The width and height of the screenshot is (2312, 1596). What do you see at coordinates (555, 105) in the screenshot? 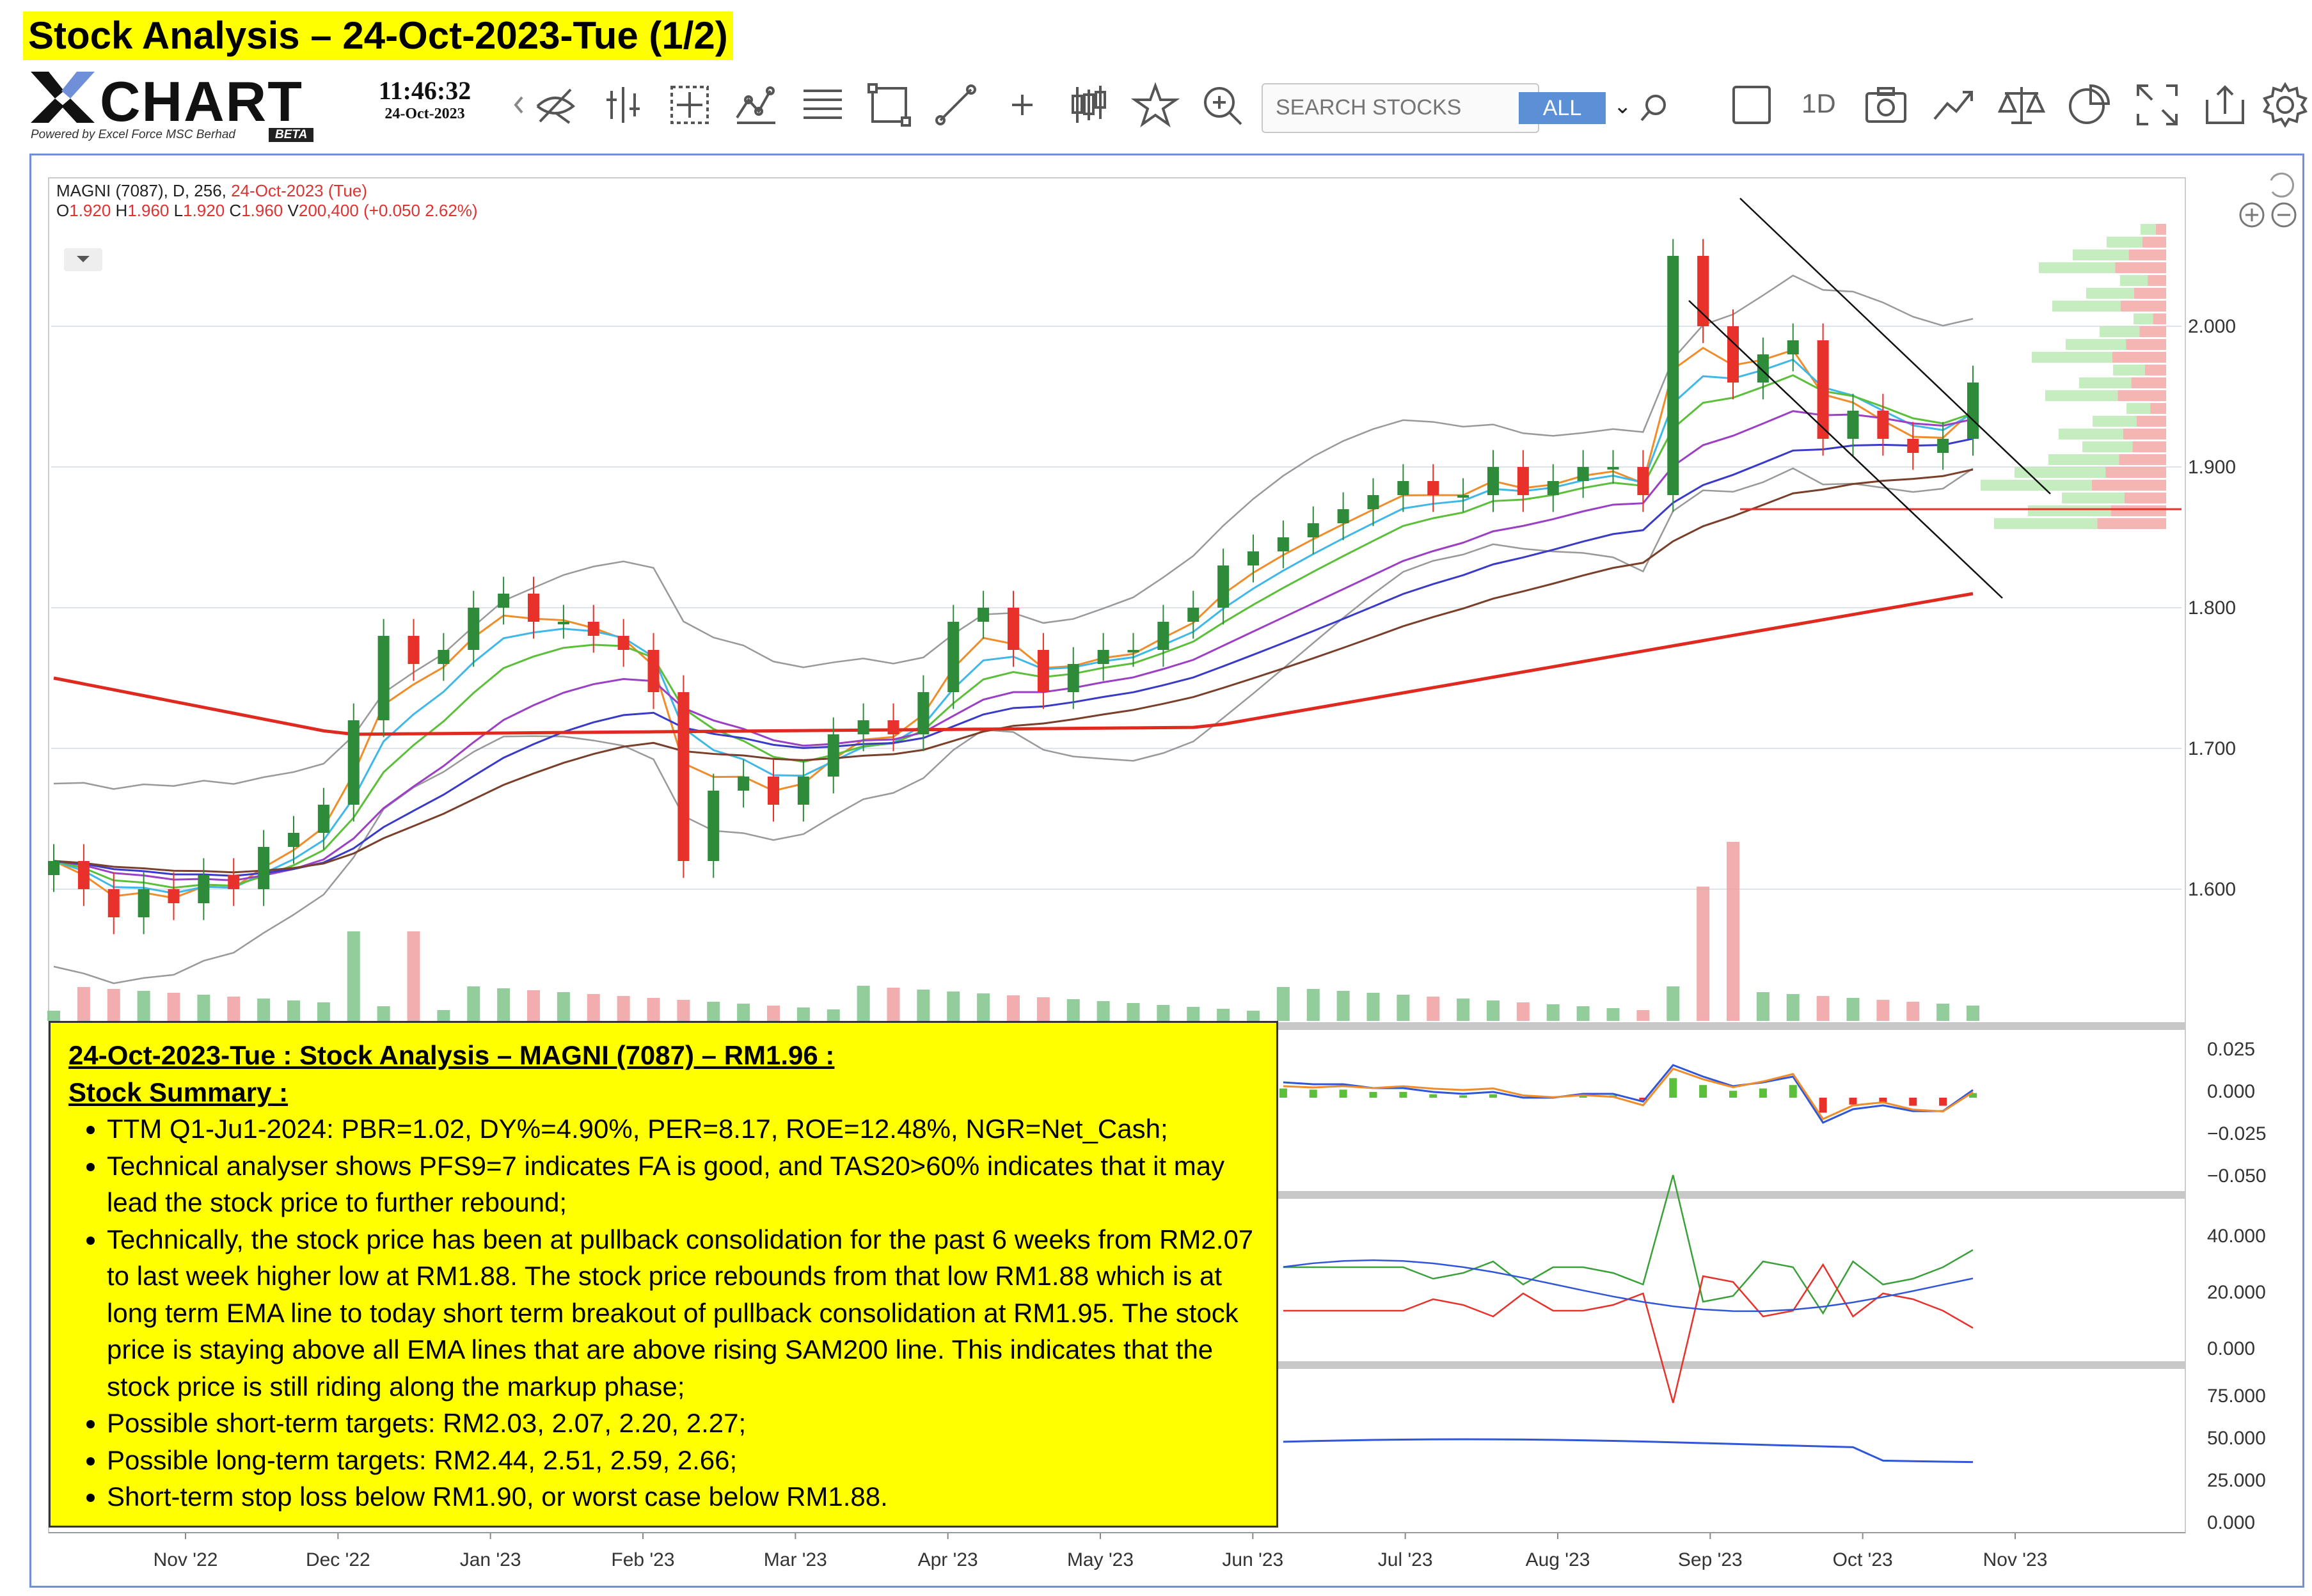
I see `hide-drawings-icon` at bounding box center [555, 105].